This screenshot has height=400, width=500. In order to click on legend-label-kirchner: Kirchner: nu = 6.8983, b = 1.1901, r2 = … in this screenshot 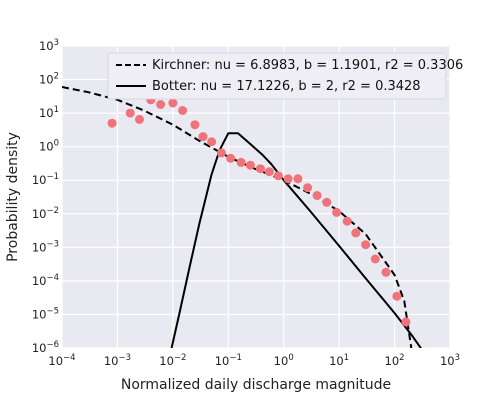, I will do `click(307, 65)`.